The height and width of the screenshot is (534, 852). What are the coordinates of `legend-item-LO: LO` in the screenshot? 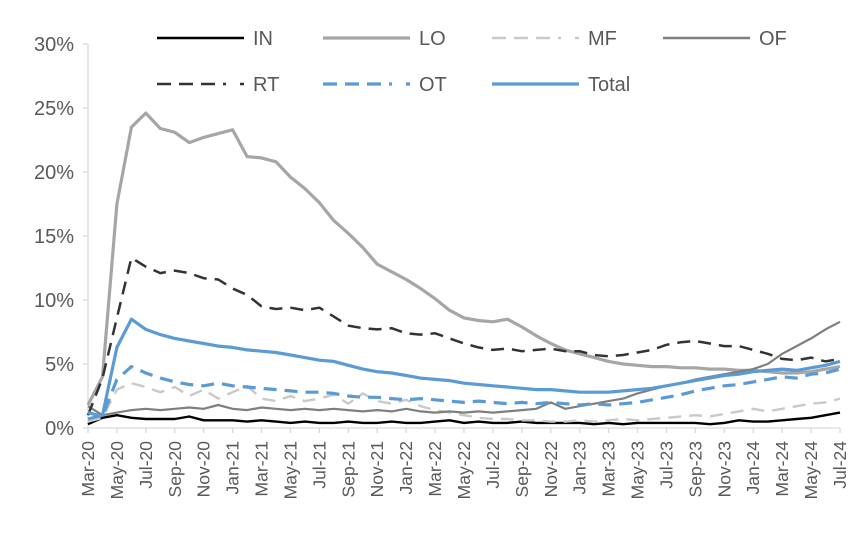 It's located at (384, 39).